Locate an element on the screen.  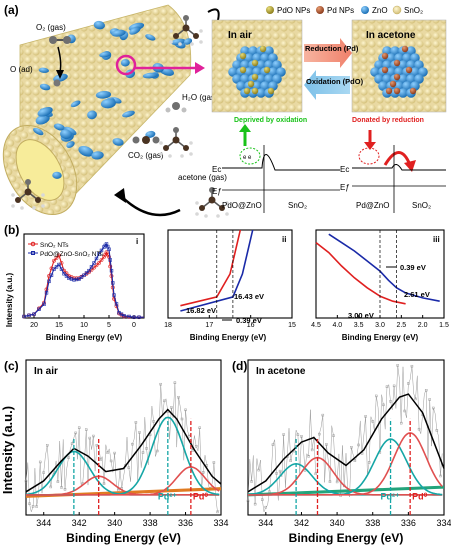
x-tick-label: 338 is located at coordinates (150, 523).